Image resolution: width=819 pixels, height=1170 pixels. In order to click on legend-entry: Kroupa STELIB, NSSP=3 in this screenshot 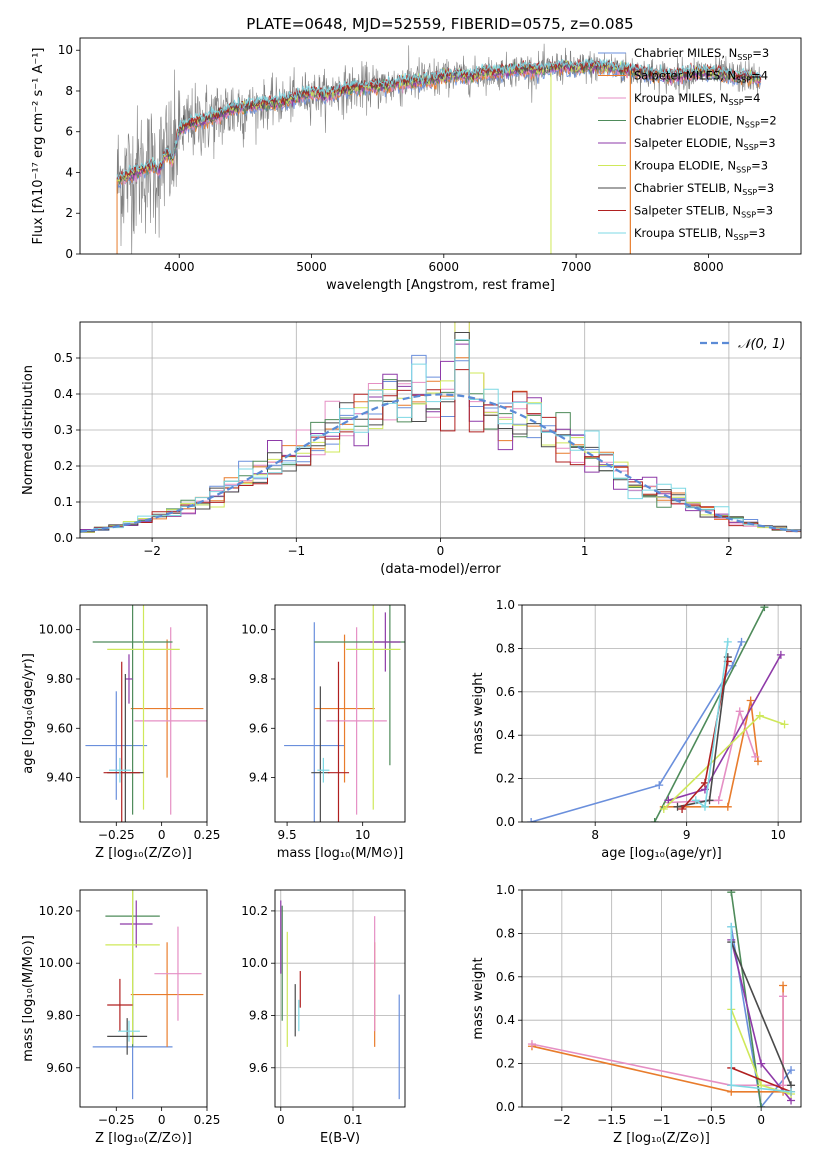, I will do `click(699, 234)`.